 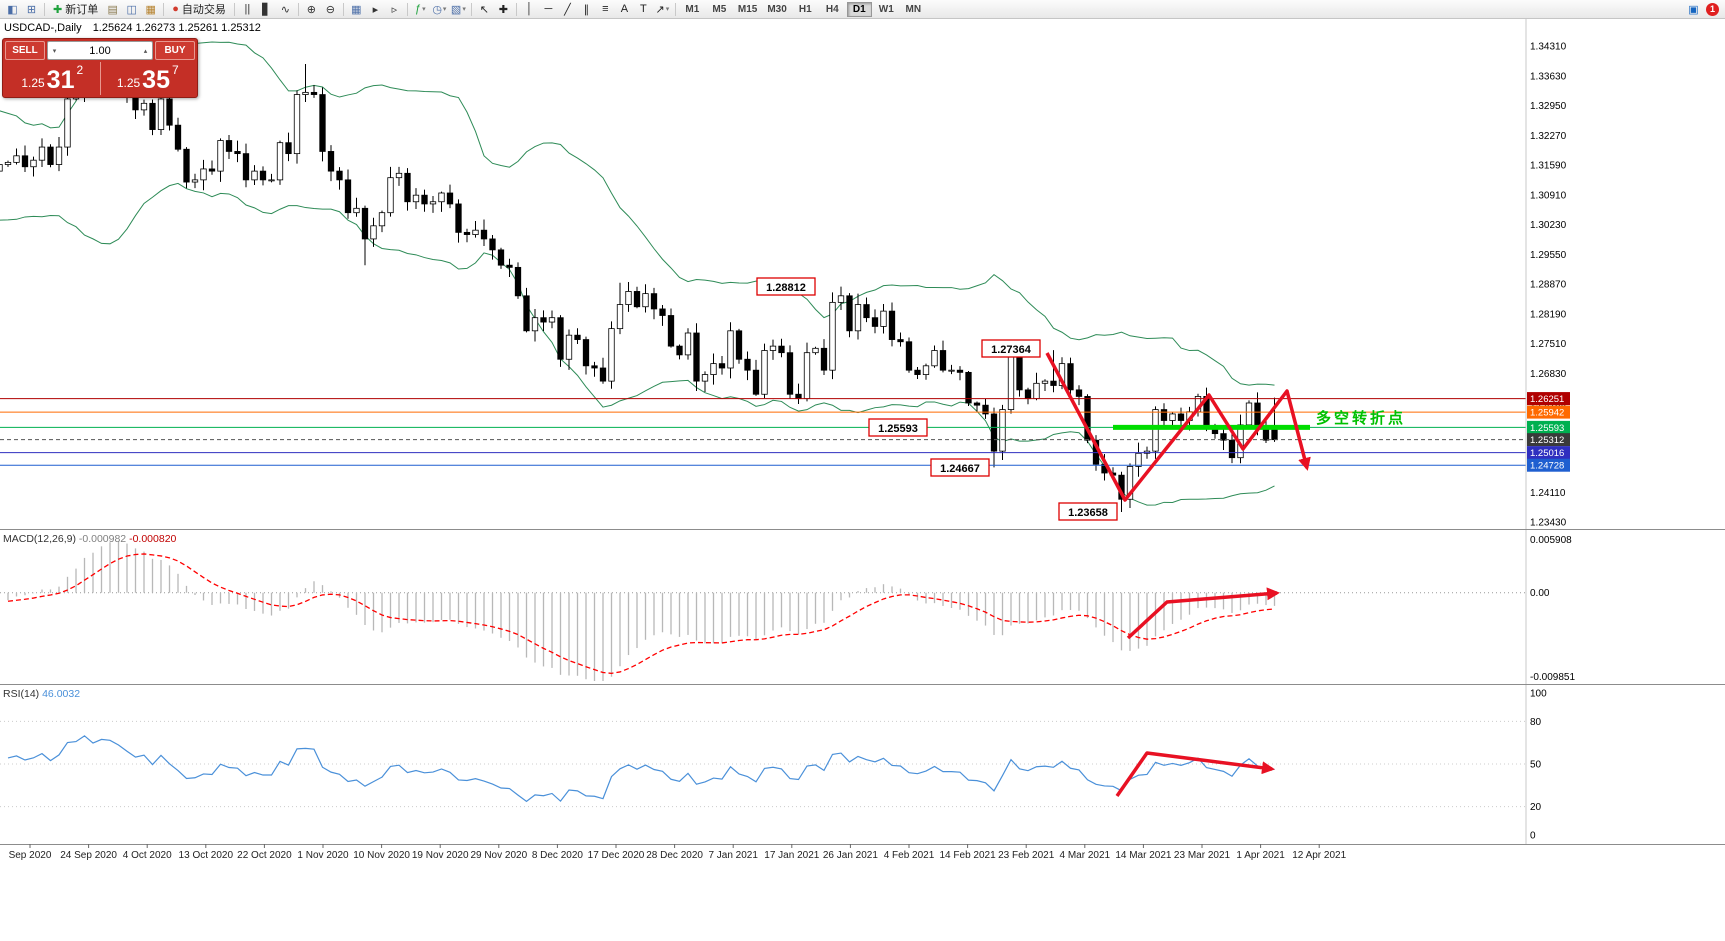 I want to click on svg-text: 1.26830, so click(x=1548, y=374).